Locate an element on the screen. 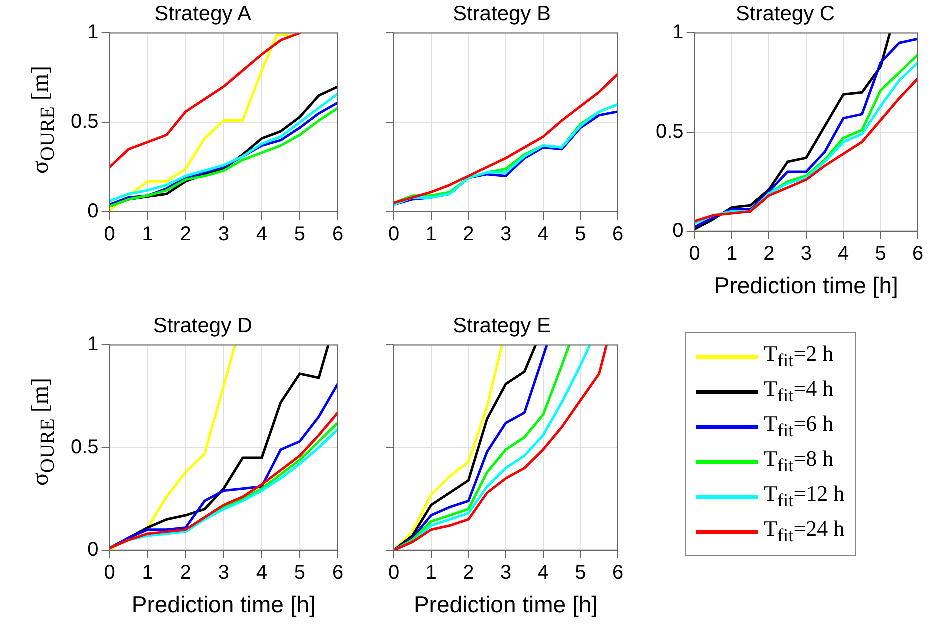 This screenshot has width=935, height=624. legend-label: T$_{fit}$=8 h is located at coordinates (799, 461).